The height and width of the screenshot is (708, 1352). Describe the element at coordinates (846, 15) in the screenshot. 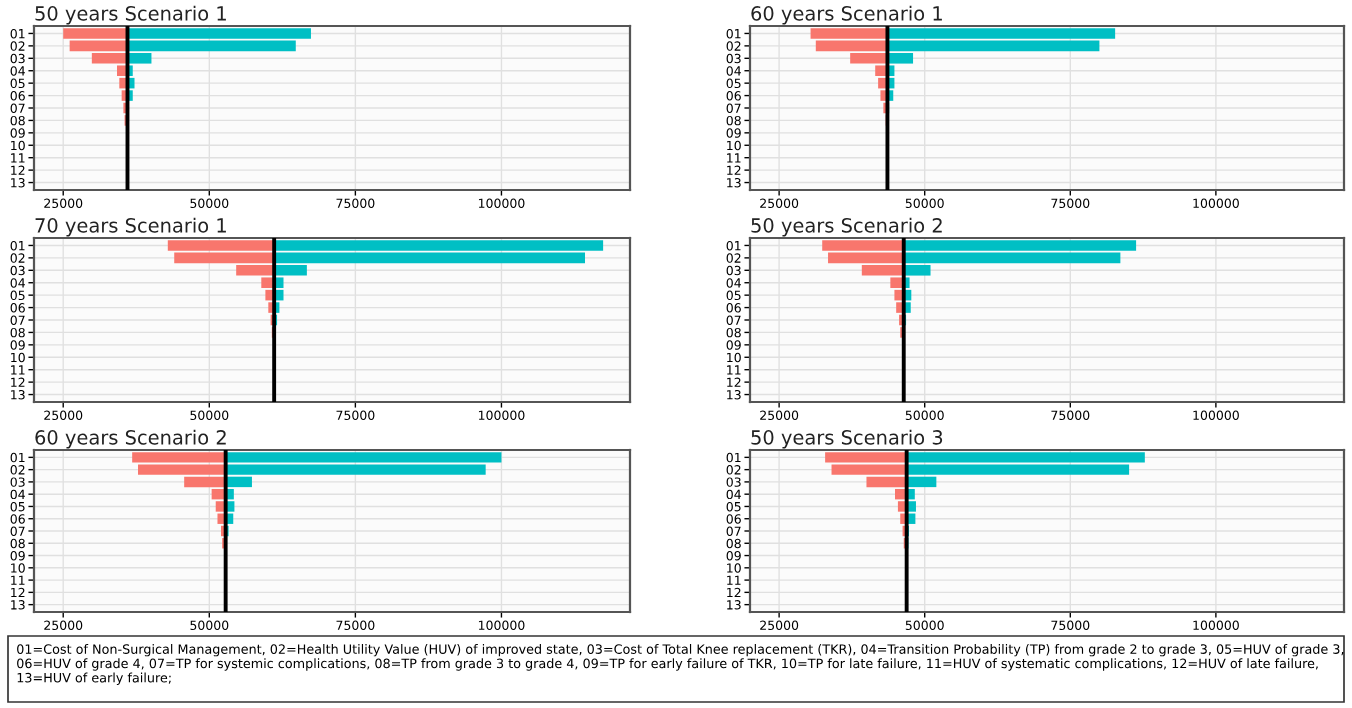

I see `chart-title: 60 years Scenario 1` at that location.